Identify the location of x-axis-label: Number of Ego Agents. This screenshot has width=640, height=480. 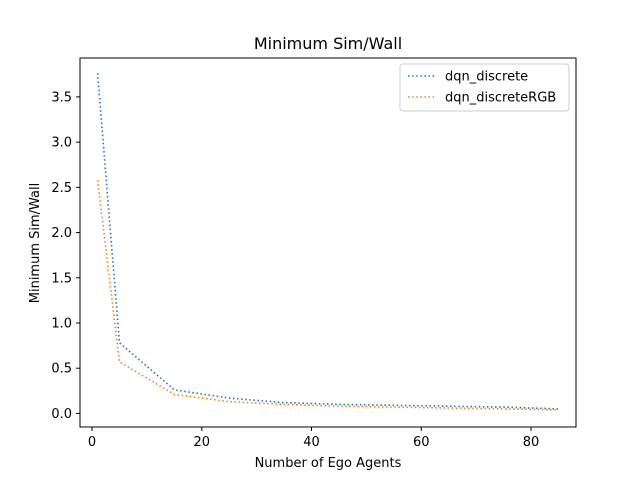
(328, 463).